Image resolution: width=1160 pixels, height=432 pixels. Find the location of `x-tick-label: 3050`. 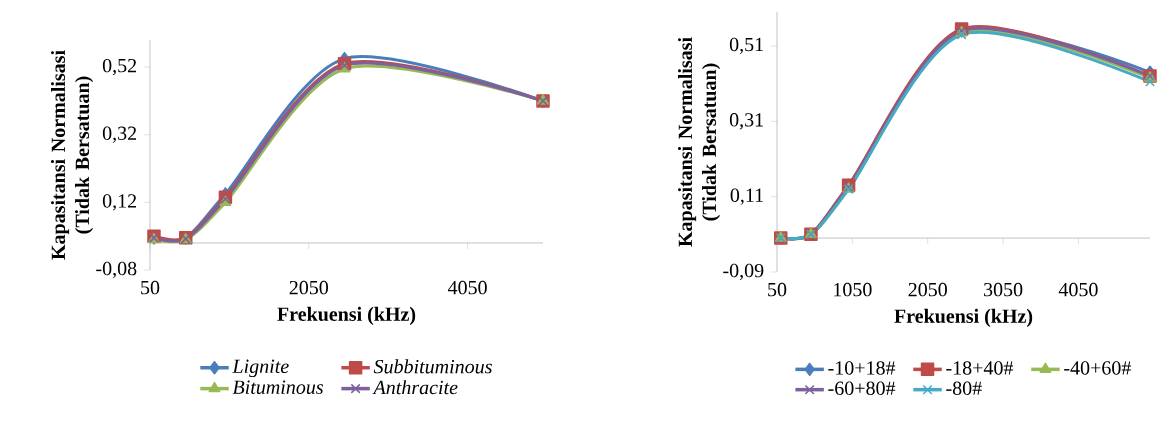

x-tick-label: 3050 is located at coordinates (1003, 289).